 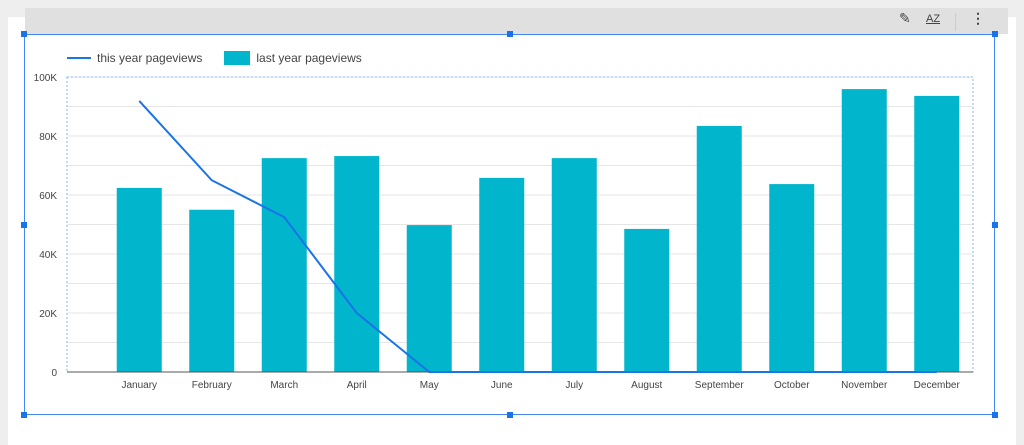 I want to click on x-tick-label: May, so click(x=429, y=385).